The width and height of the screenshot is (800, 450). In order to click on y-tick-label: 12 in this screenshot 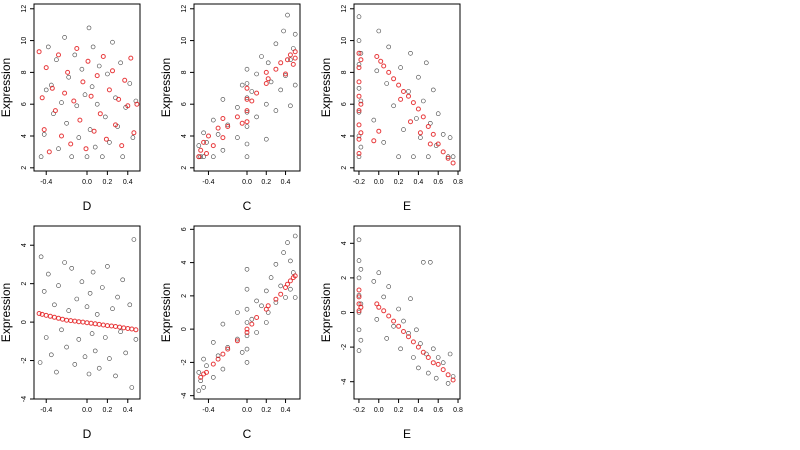, I will do `click(24, 9)`.